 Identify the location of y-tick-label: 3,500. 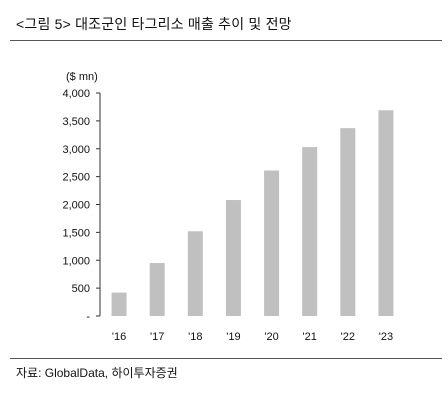
(76, 122).